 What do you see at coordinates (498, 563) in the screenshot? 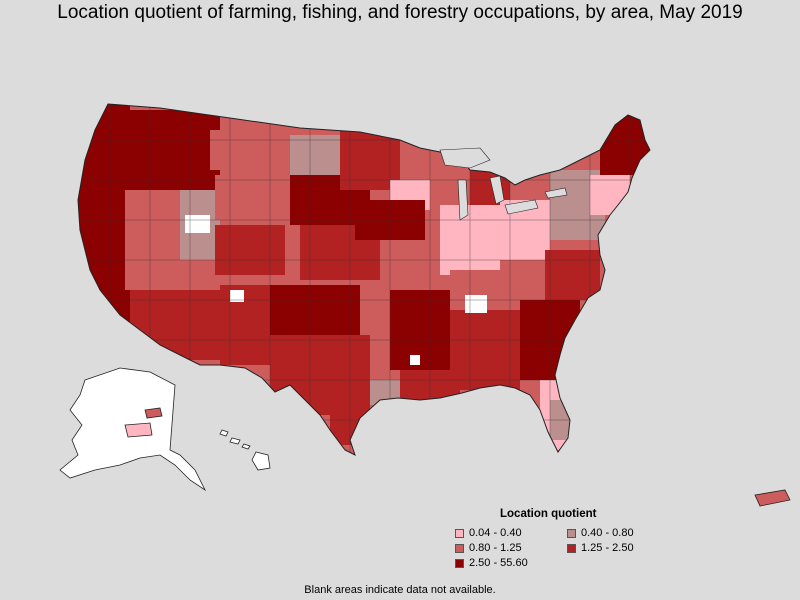
I see `legend-label: 2.50 - 55.60` at bounding box center [498, 563].